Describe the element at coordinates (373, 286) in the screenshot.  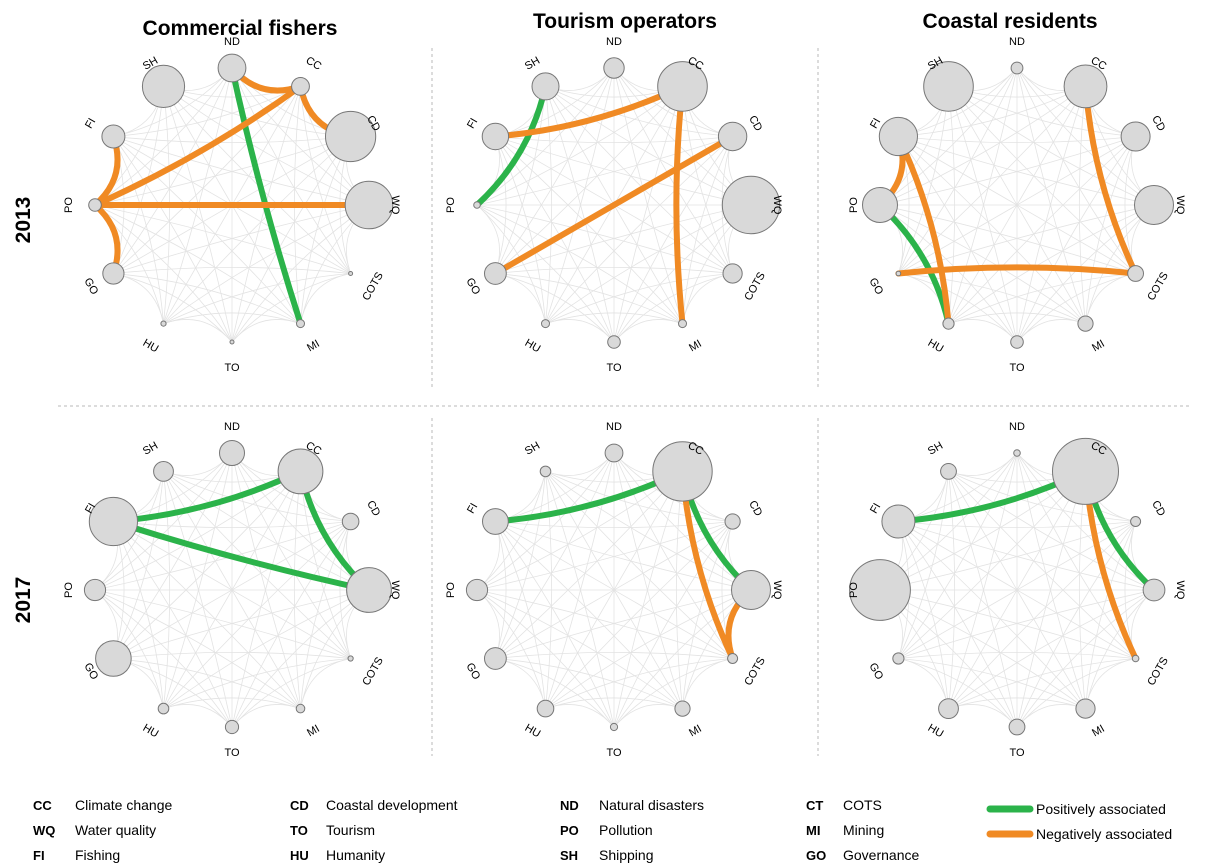
I see `node-label-cots: COTS` at that location.